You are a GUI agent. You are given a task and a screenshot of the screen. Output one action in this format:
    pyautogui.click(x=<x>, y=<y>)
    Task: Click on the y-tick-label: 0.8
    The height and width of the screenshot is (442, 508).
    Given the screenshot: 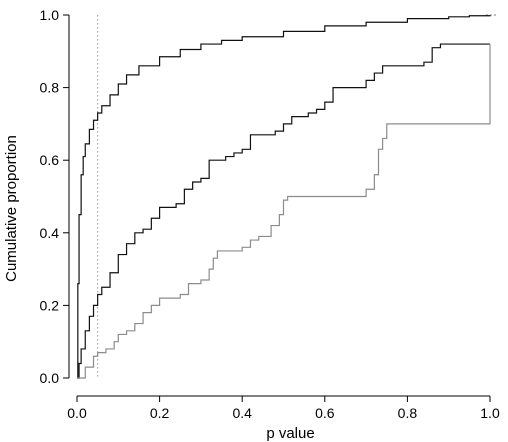 What is the action you would take?
    pyautogui.click(x=50, y=88)
    